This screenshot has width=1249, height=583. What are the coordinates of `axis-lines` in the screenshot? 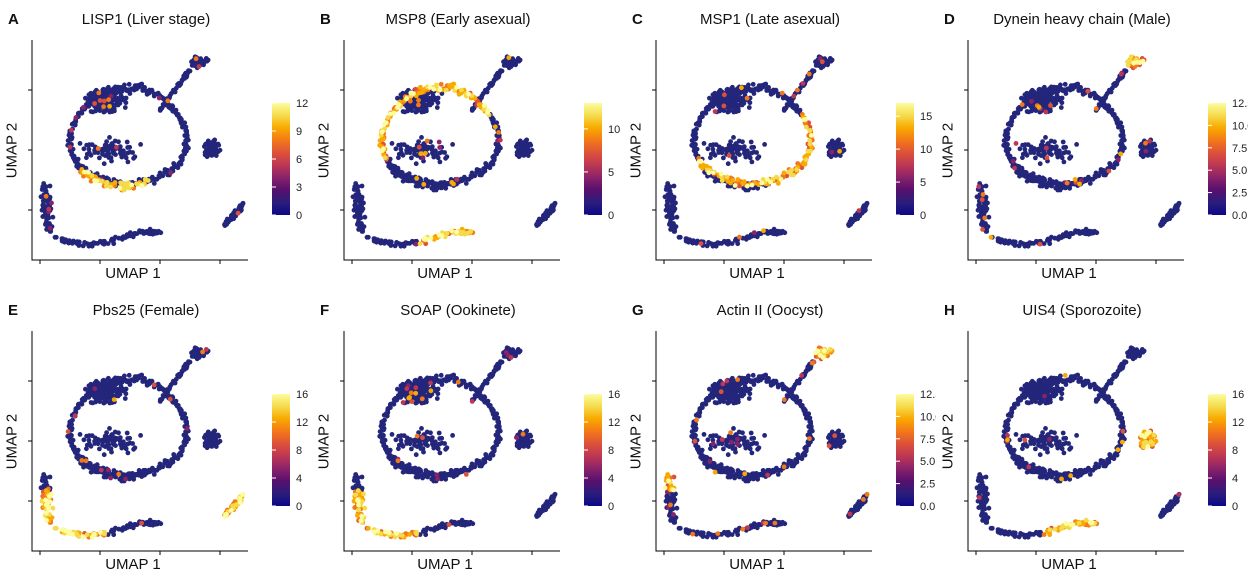 It's located at (451, 441).